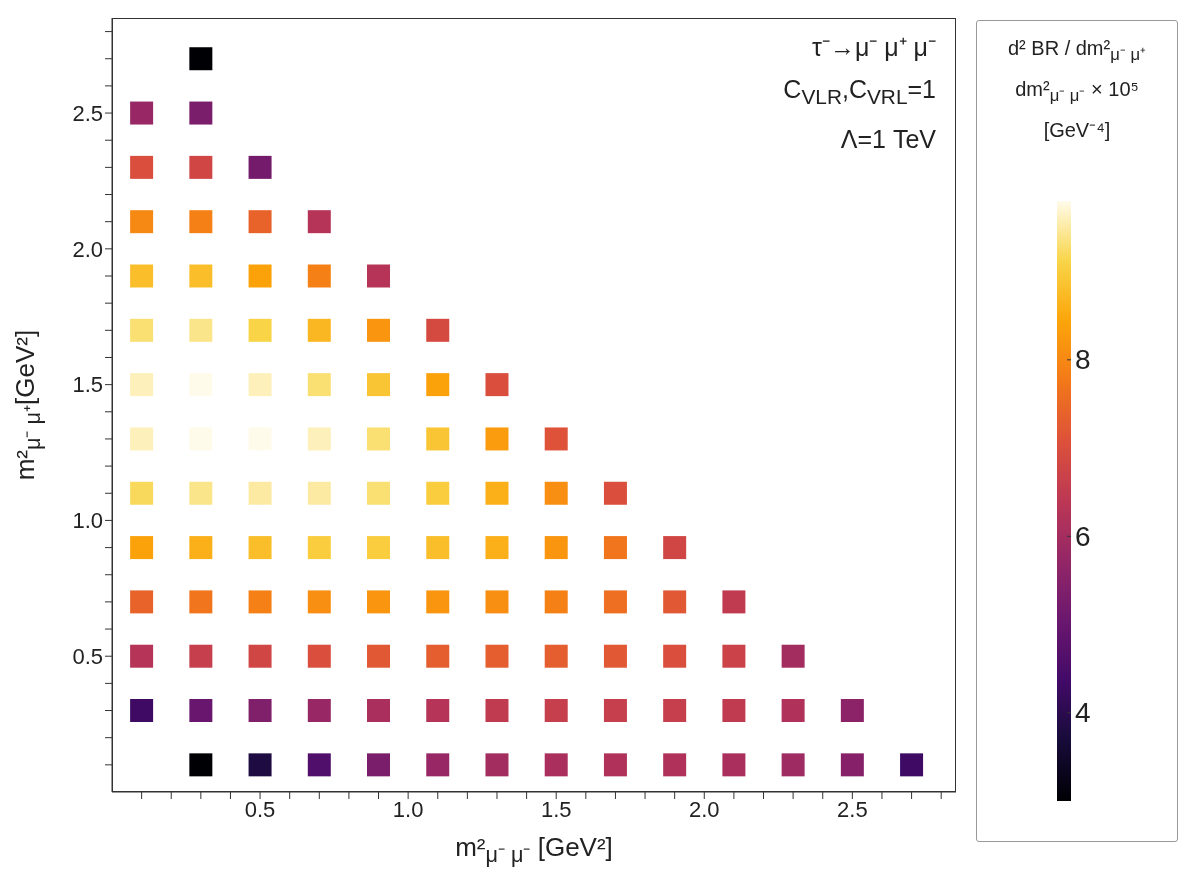  What do you see at coordinates (87, 249) in the screenshot?
I see `y-tick-label: 2.0` at bounding box center [87, 249].